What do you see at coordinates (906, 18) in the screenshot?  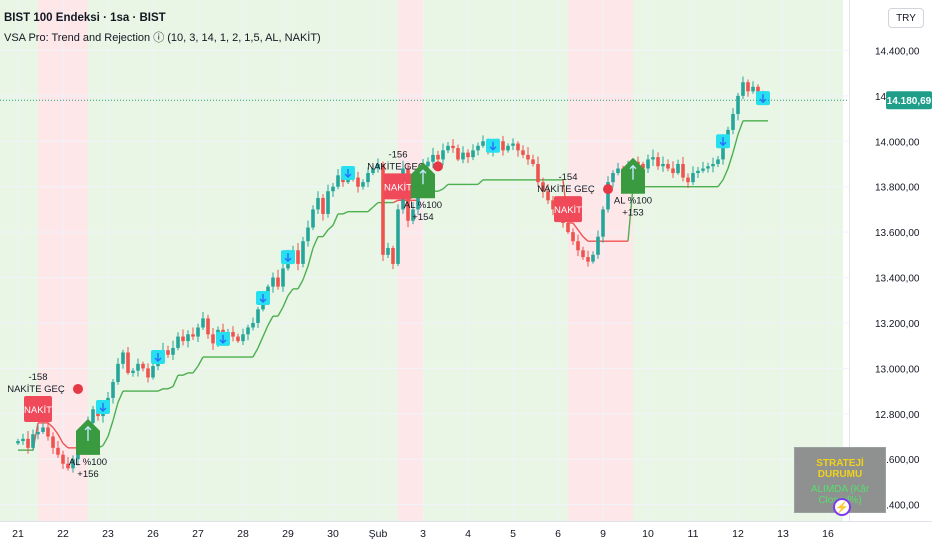 I see `currency-button: TRY` at bounding box center [906, 18].